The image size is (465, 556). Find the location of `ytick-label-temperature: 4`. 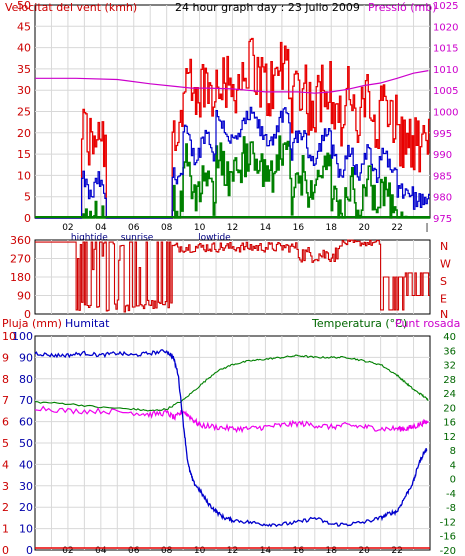

ytick-label-temperature: 4 is located at coordinates (453, 465).